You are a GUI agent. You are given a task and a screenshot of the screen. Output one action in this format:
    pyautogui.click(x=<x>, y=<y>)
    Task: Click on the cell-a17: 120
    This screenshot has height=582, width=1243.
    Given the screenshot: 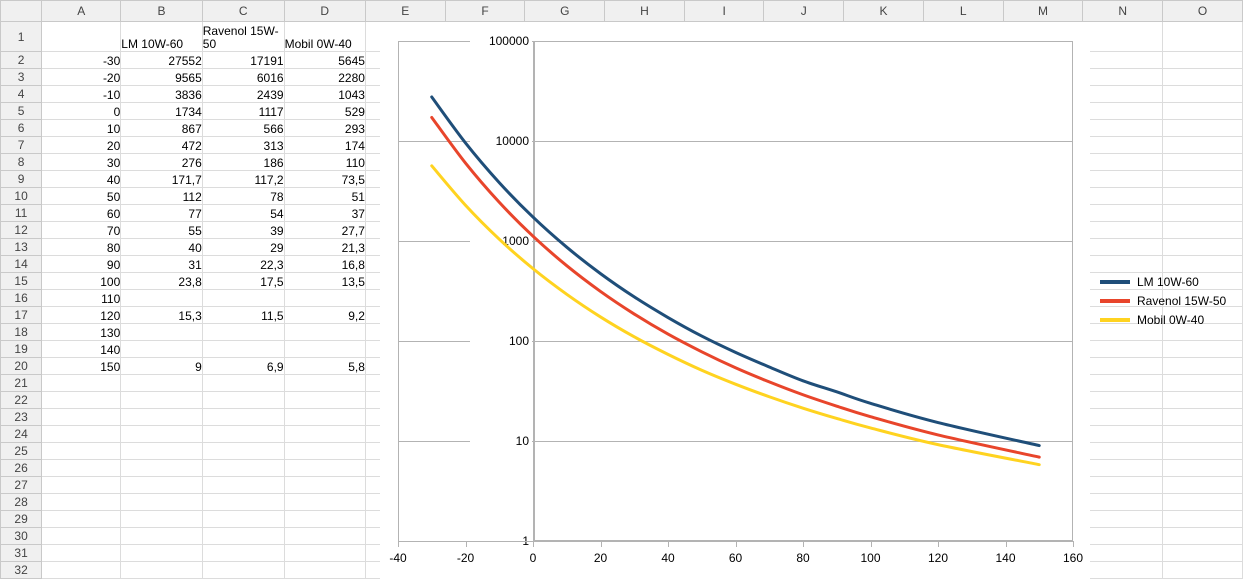 What is the action you would take?
    pyautogui.click(x=81, y=315)
    